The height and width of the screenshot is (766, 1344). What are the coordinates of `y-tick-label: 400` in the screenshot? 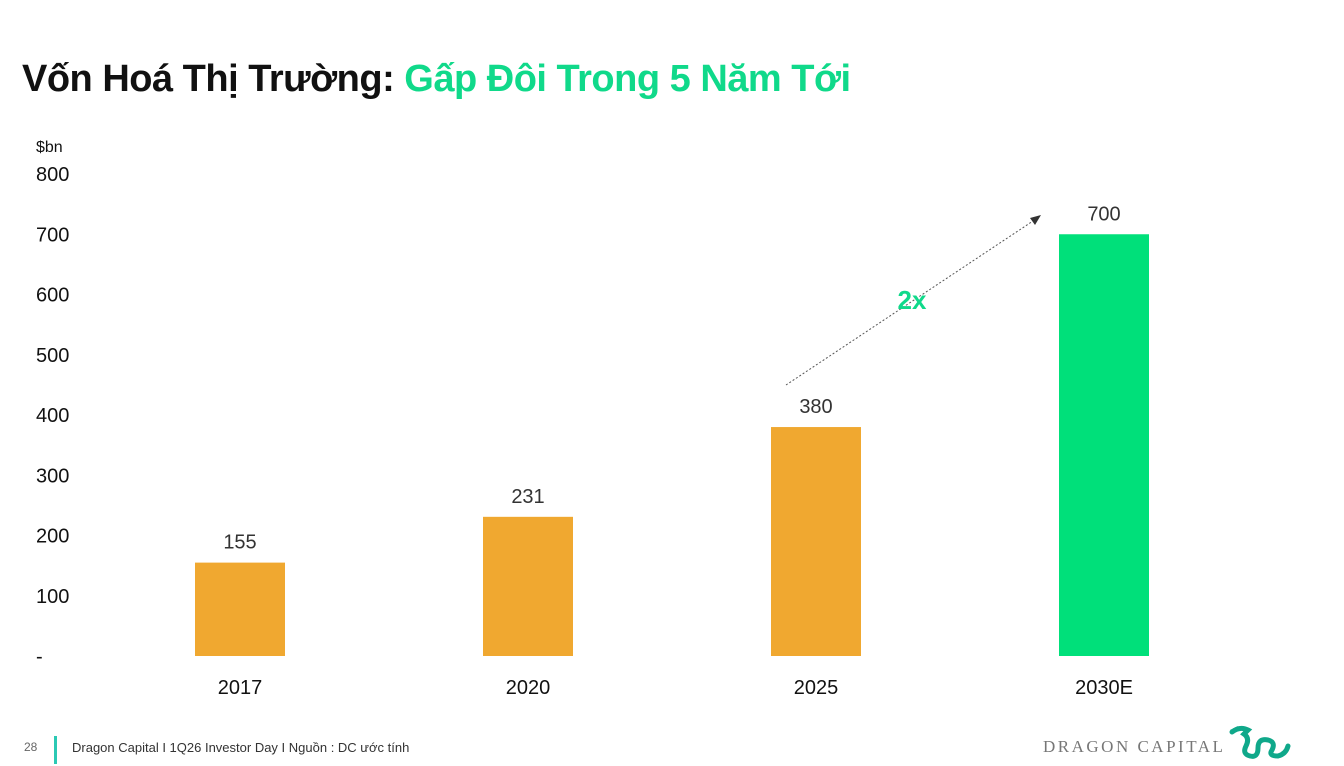 It's located at (52, 416).